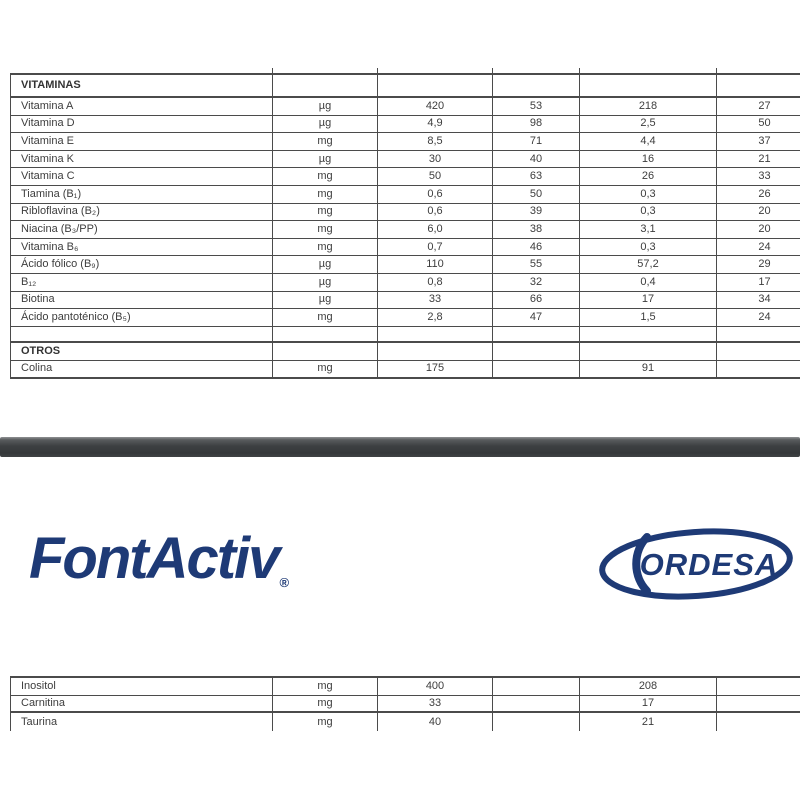  What do you see at coordinates (142, 722) in the screenshot?
I see `cell-name: Taurina` at bounding box center [142, 722].